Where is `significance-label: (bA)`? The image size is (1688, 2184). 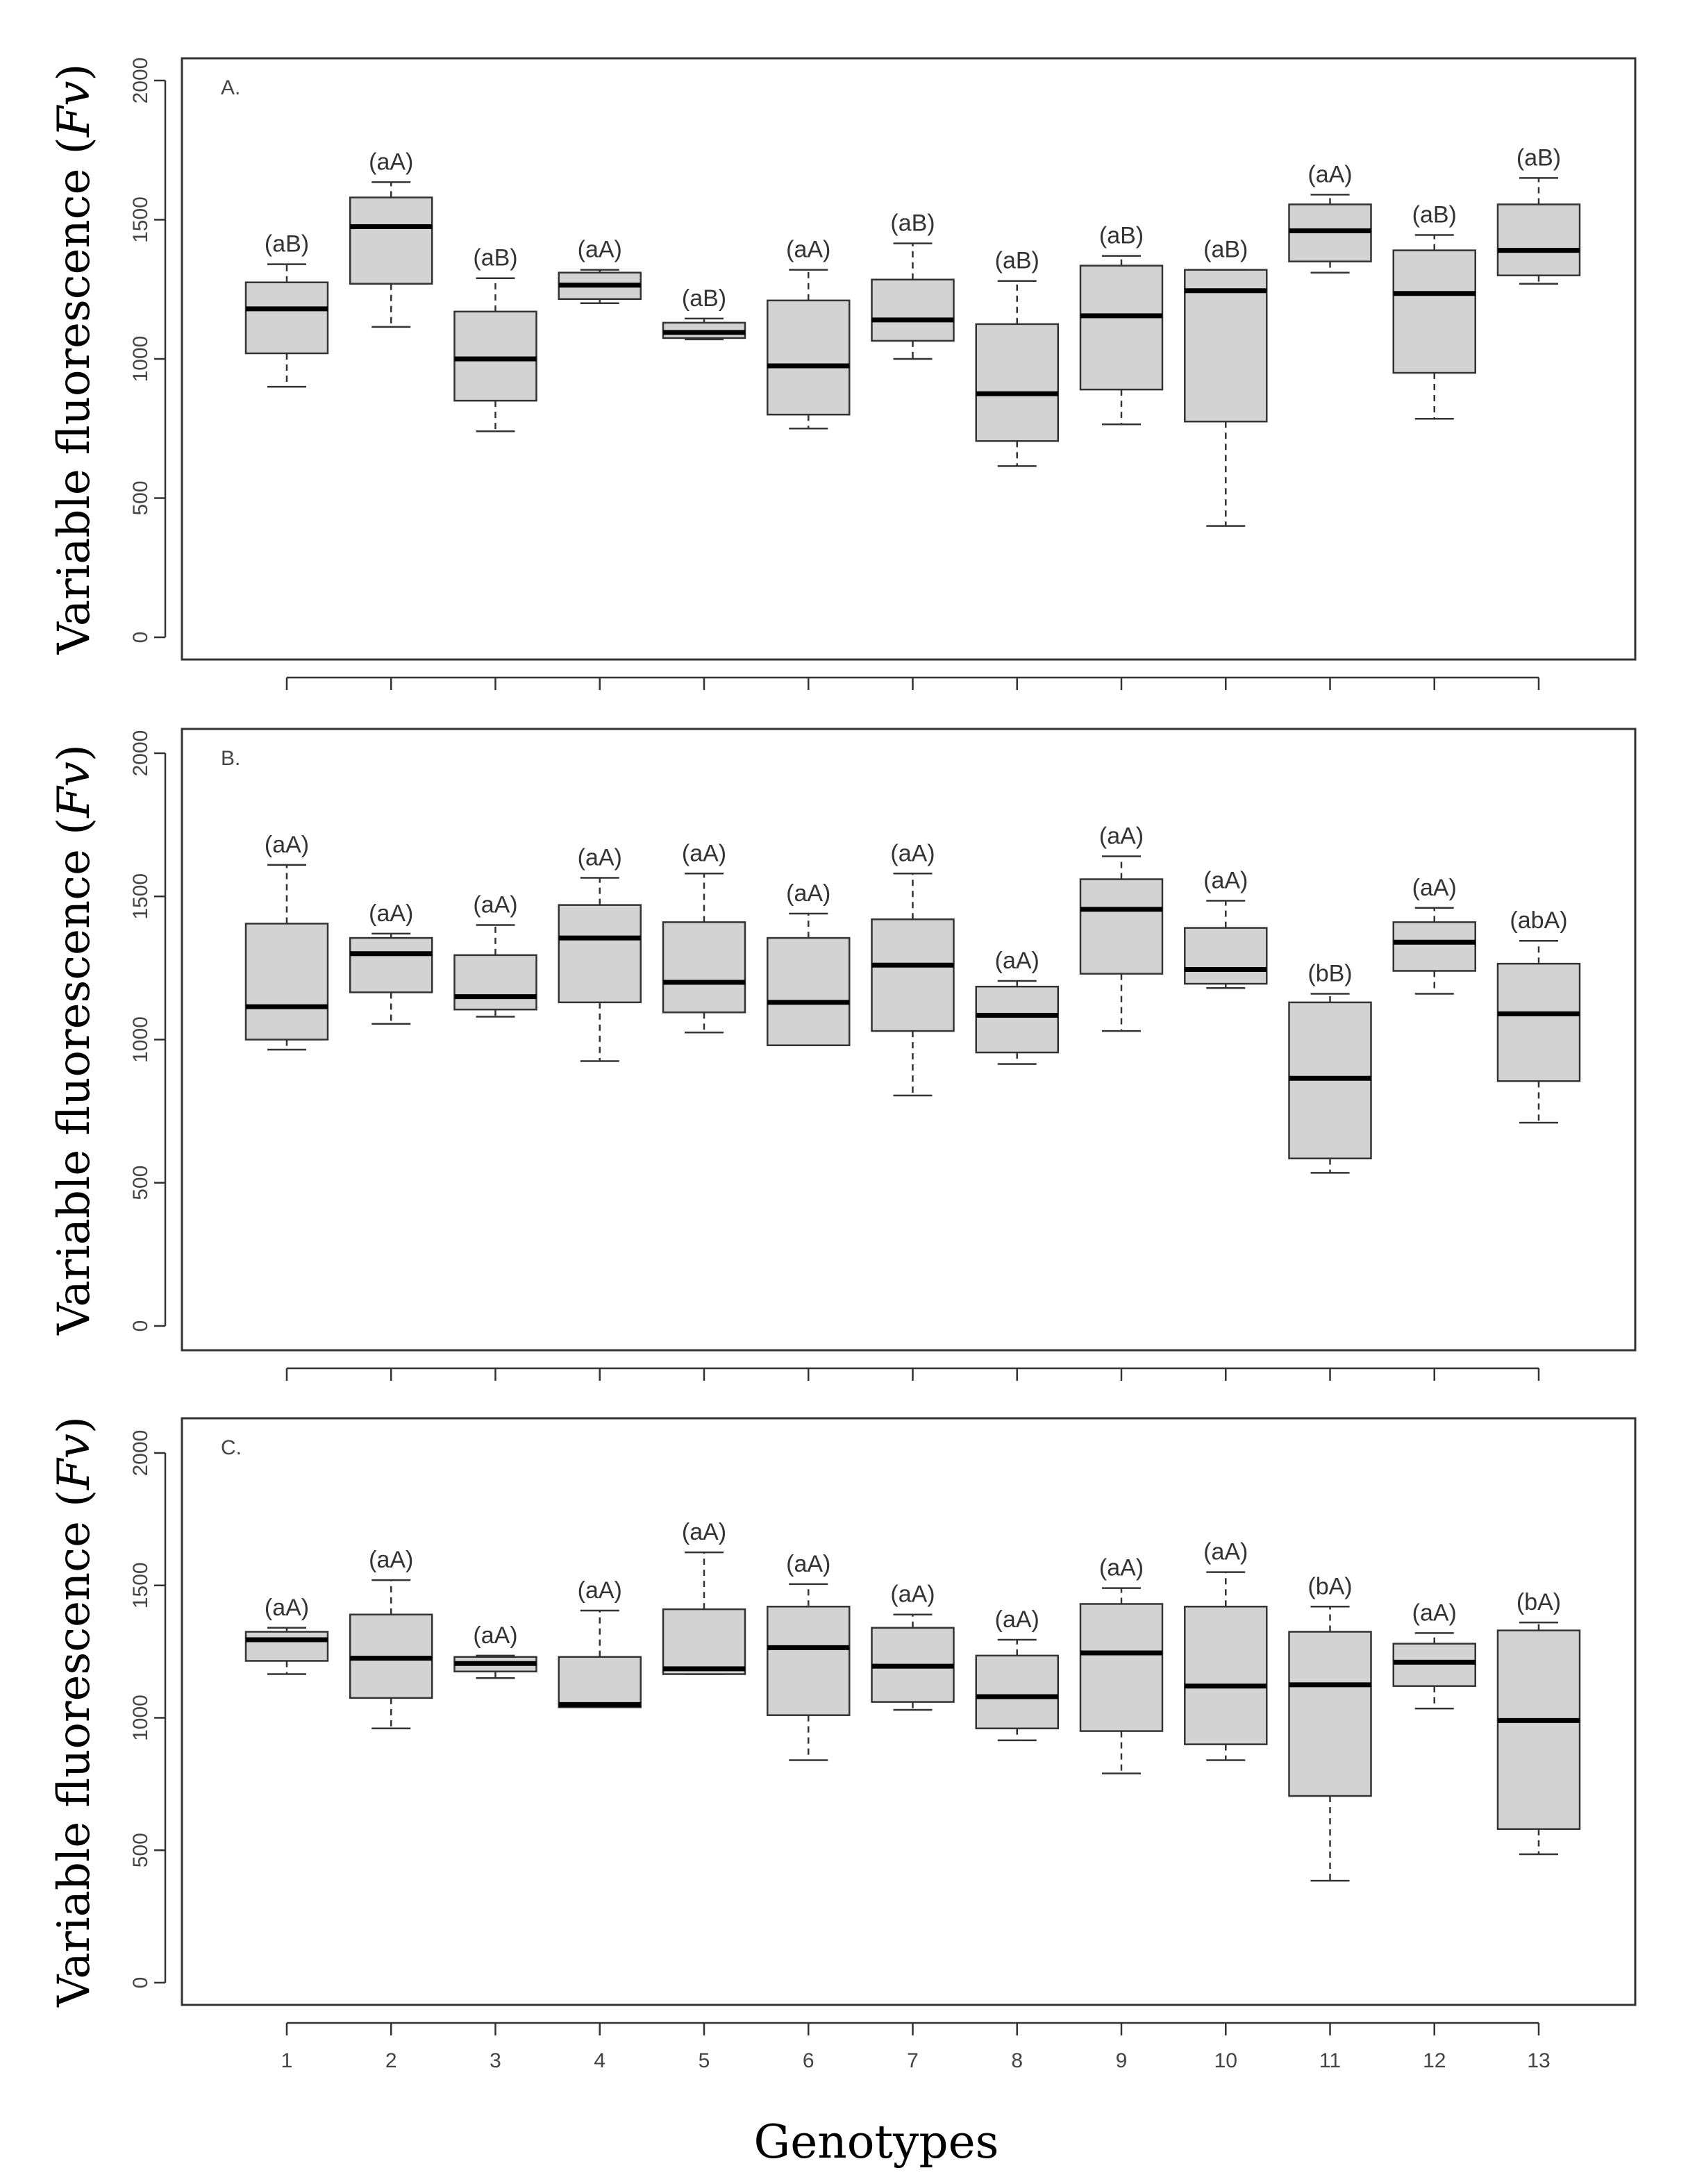
significance-label: (bA) is located at coordinates (1329, 1586).